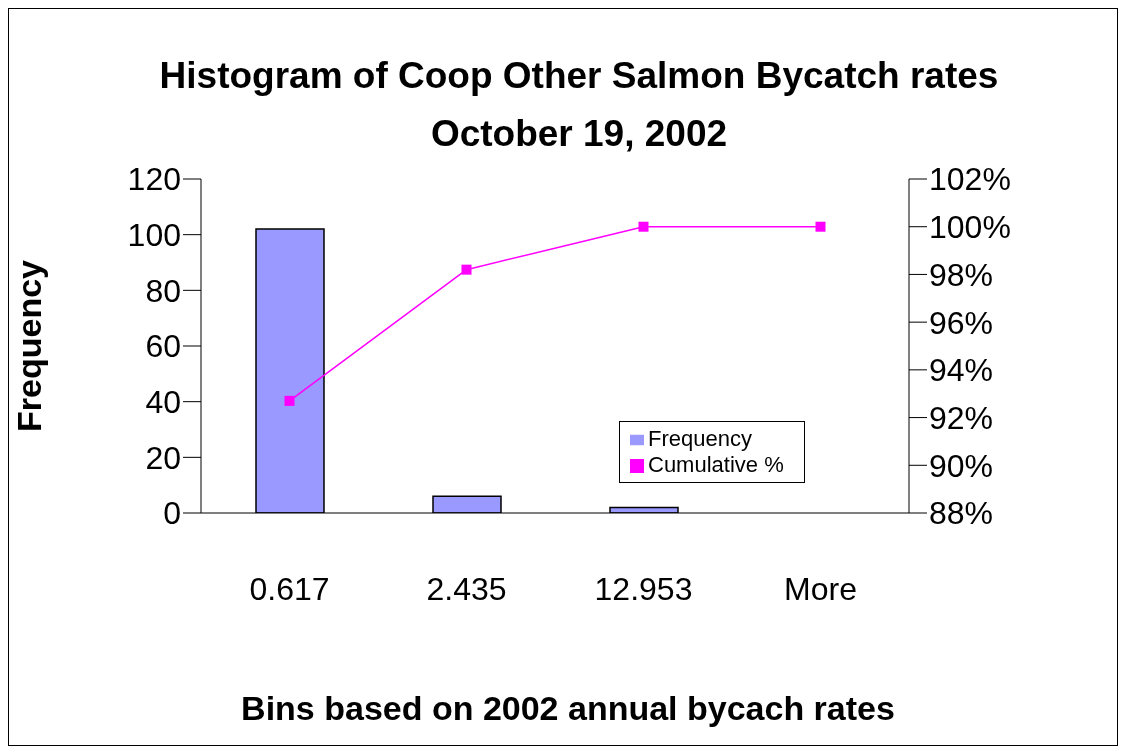 The image size is (1128, 756). I want to click on legend-label: Cumulative %, so click(716, 464).